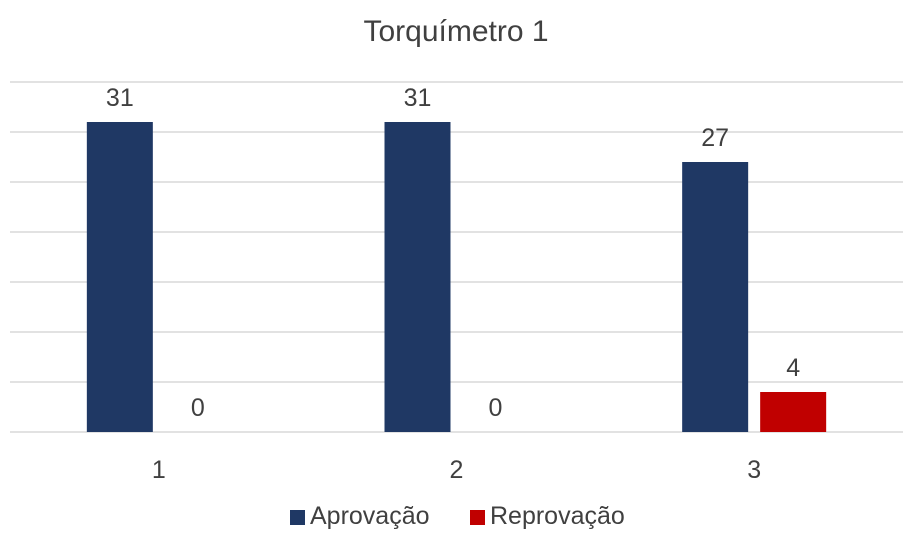  What do you see at coordinates (159, 470) in the screenshot?
I see `x-tick-label: 1` at bounding box center [159, 470].